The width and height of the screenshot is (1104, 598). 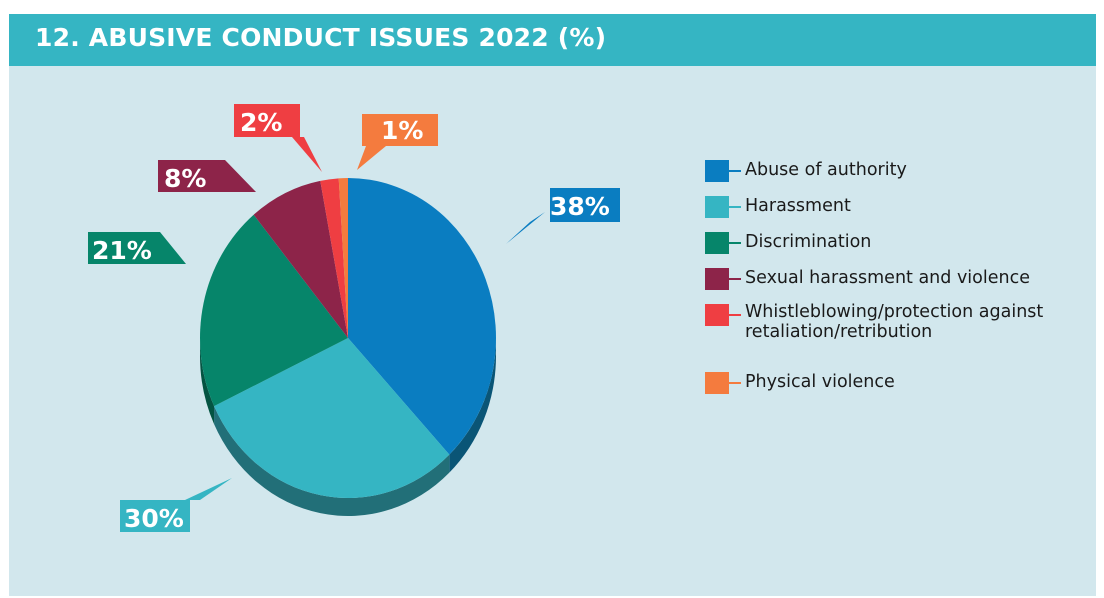 What do you see at coordinates (278, 138) in the screenshot?
I see `callout-whistleblowing-protection-against-retaliation-retribution: 2%` at bounding box center [278, 138].